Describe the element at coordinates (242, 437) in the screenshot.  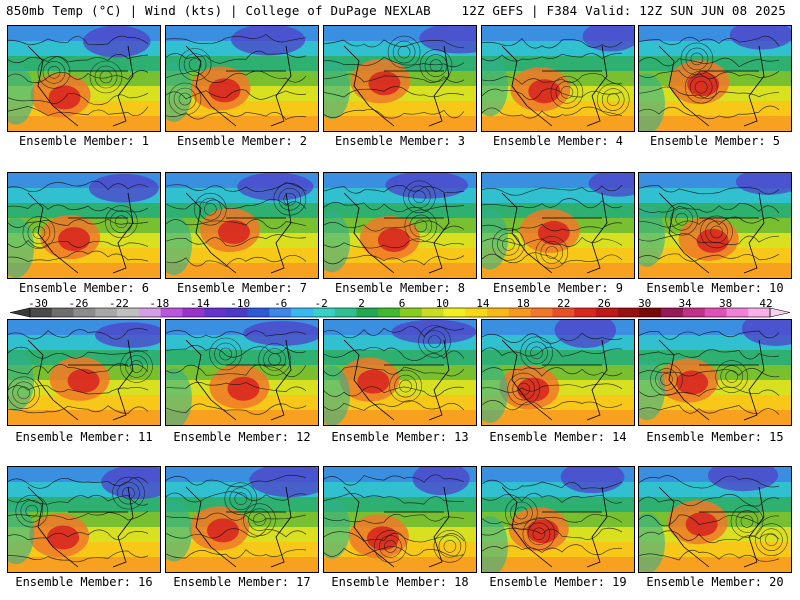
I see `ensemble-member-label: Ensemble Member: 12` at that location.